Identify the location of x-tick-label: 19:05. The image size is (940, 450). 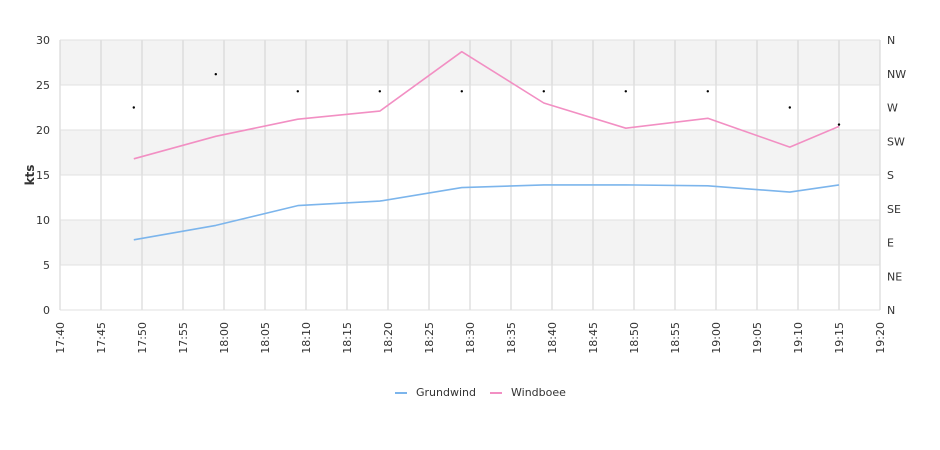
(757, 338).